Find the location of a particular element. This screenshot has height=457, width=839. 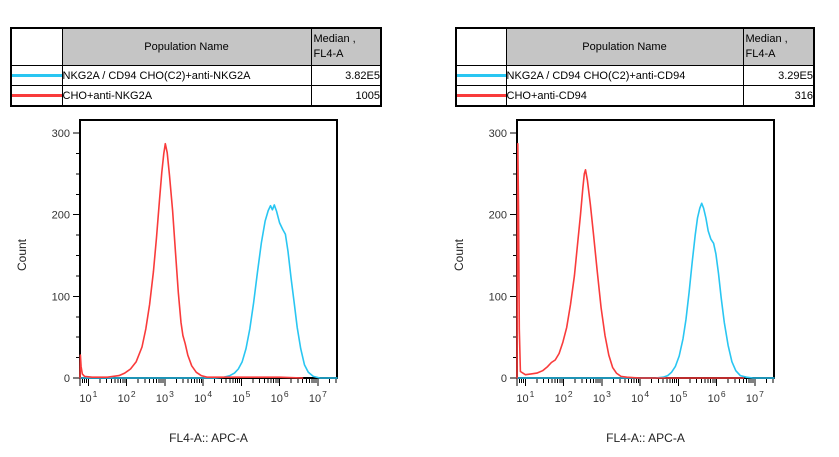

population-name: NKG2A / CD94 CHO(C2)+anti-NKG2A is located at coordinates (186, 75).